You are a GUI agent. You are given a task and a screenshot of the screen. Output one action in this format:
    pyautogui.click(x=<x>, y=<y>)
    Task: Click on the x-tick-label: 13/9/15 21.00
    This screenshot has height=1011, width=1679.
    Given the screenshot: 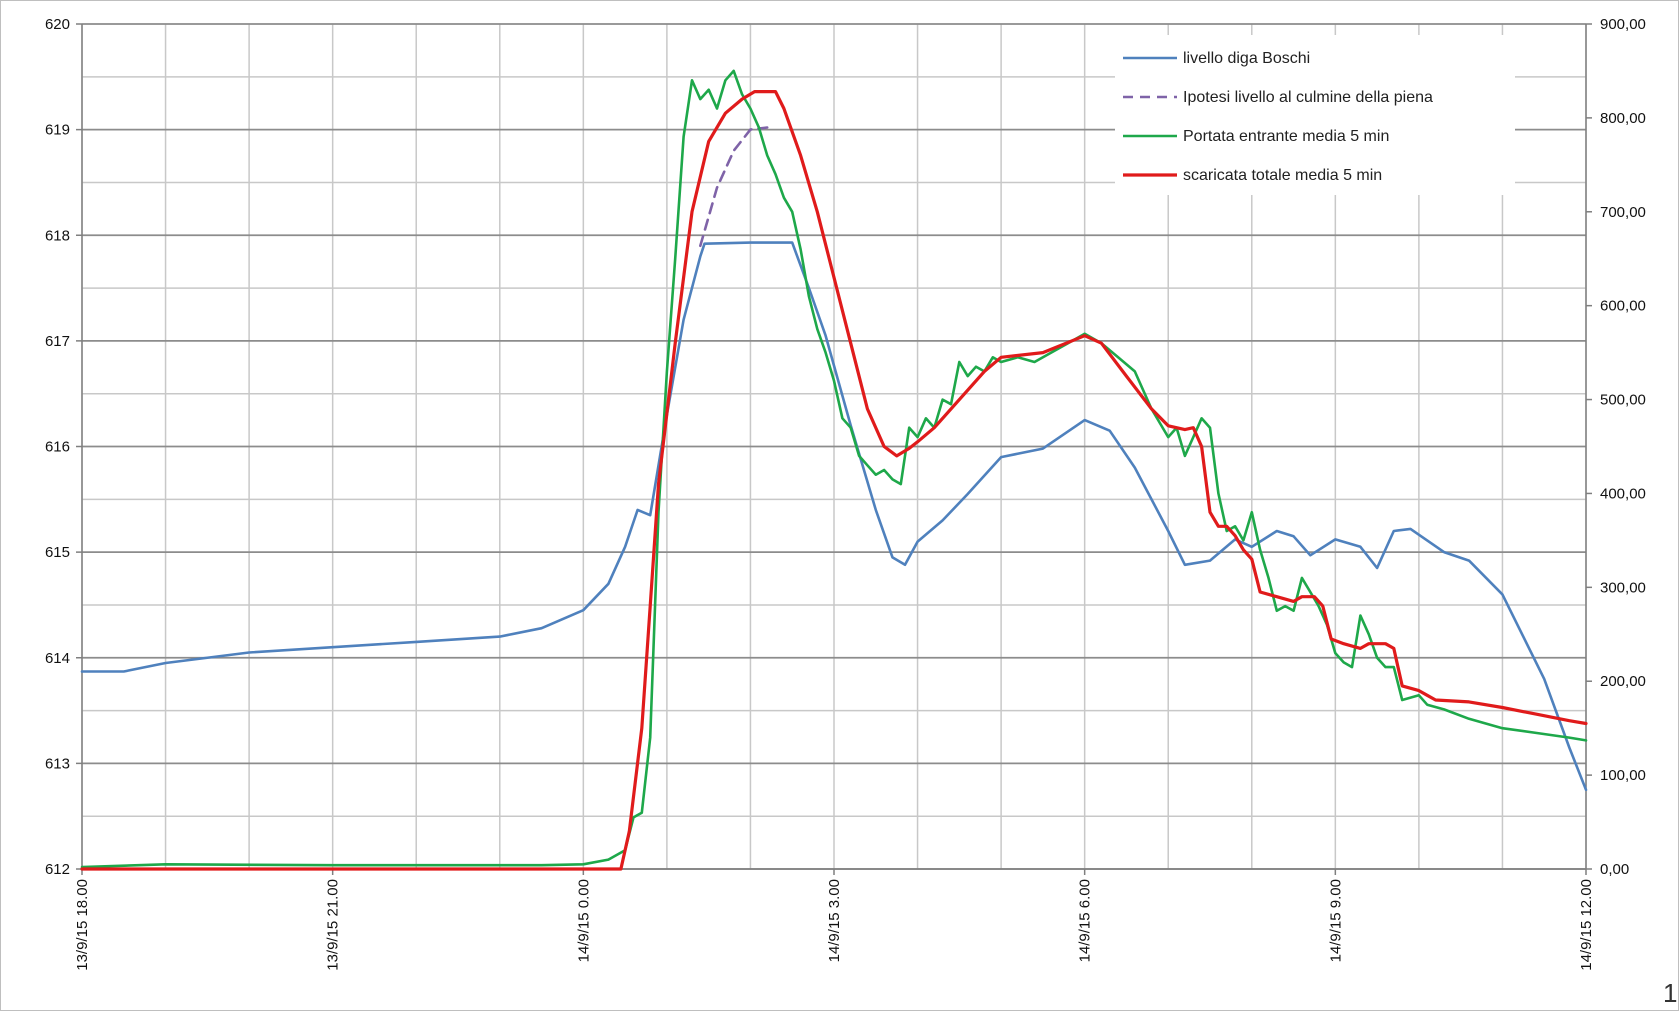 What is the action you would take?
    pyautogui.click(x=333, y=925)
    